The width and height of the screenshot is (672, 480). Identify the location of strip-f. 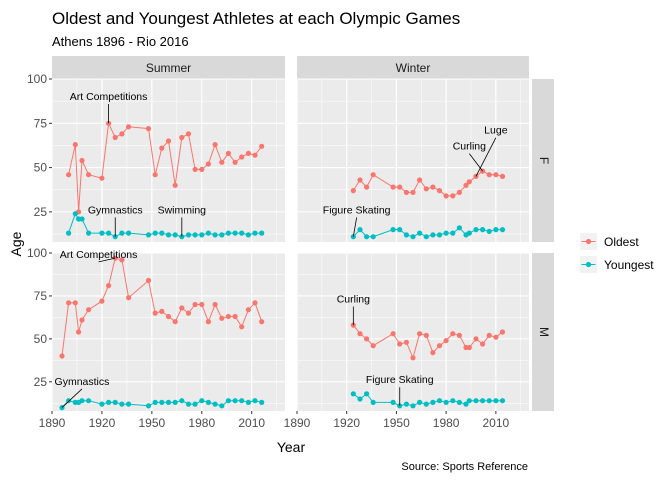
(543, 160).